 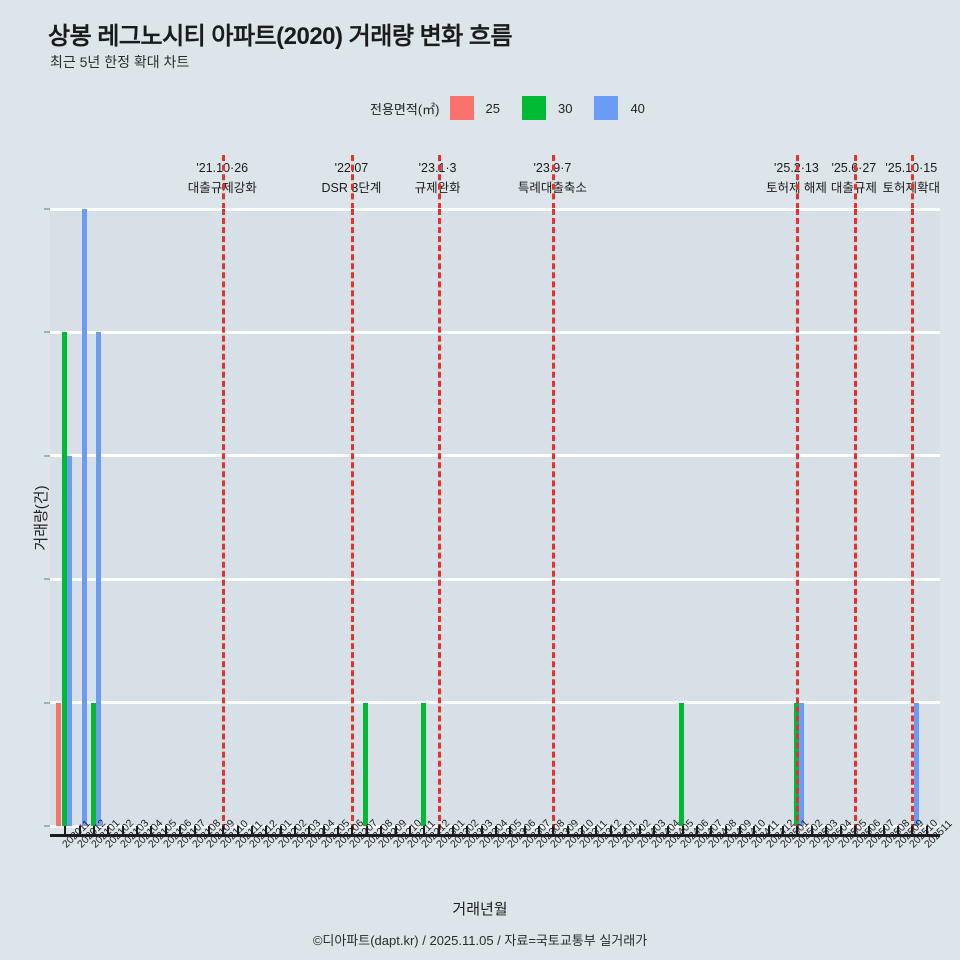 What do you see at coordinates (565, 108) in the screenshot?
I see `legend-label-30: 30` at bounding box center [565, 108].